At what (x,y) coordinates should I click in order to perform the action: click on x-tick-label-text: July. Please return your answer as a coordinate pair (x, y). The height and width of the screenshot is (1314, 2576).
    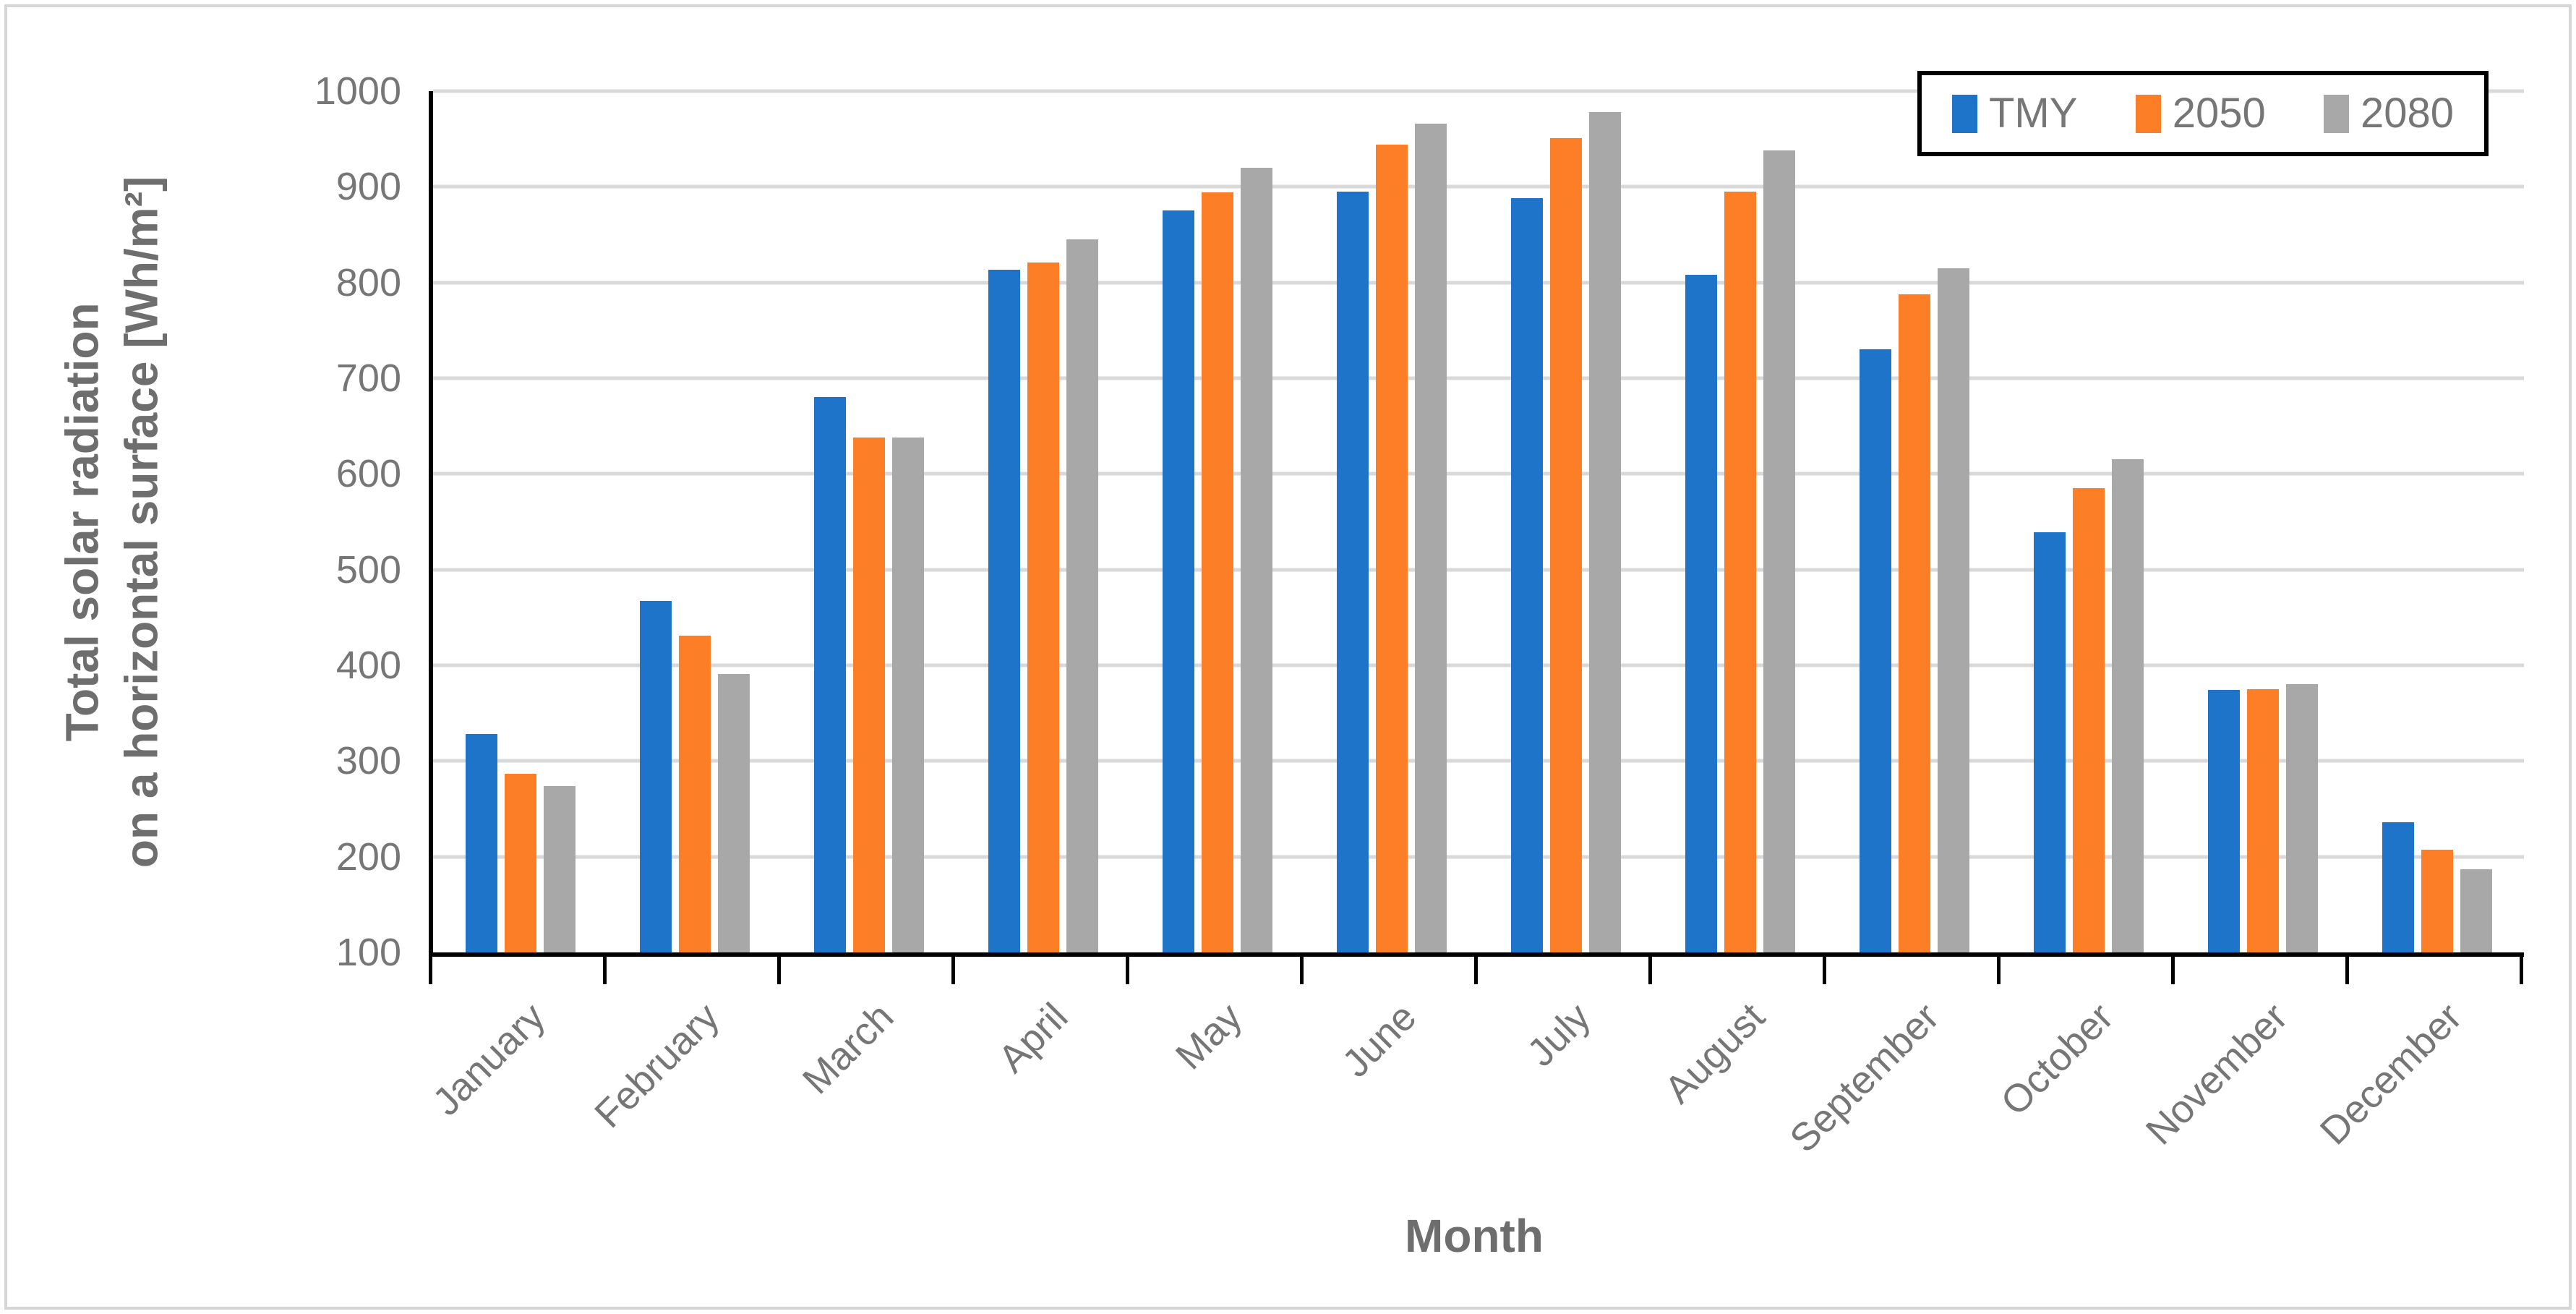
    Looking at the image, I should click on (1559, 1034).